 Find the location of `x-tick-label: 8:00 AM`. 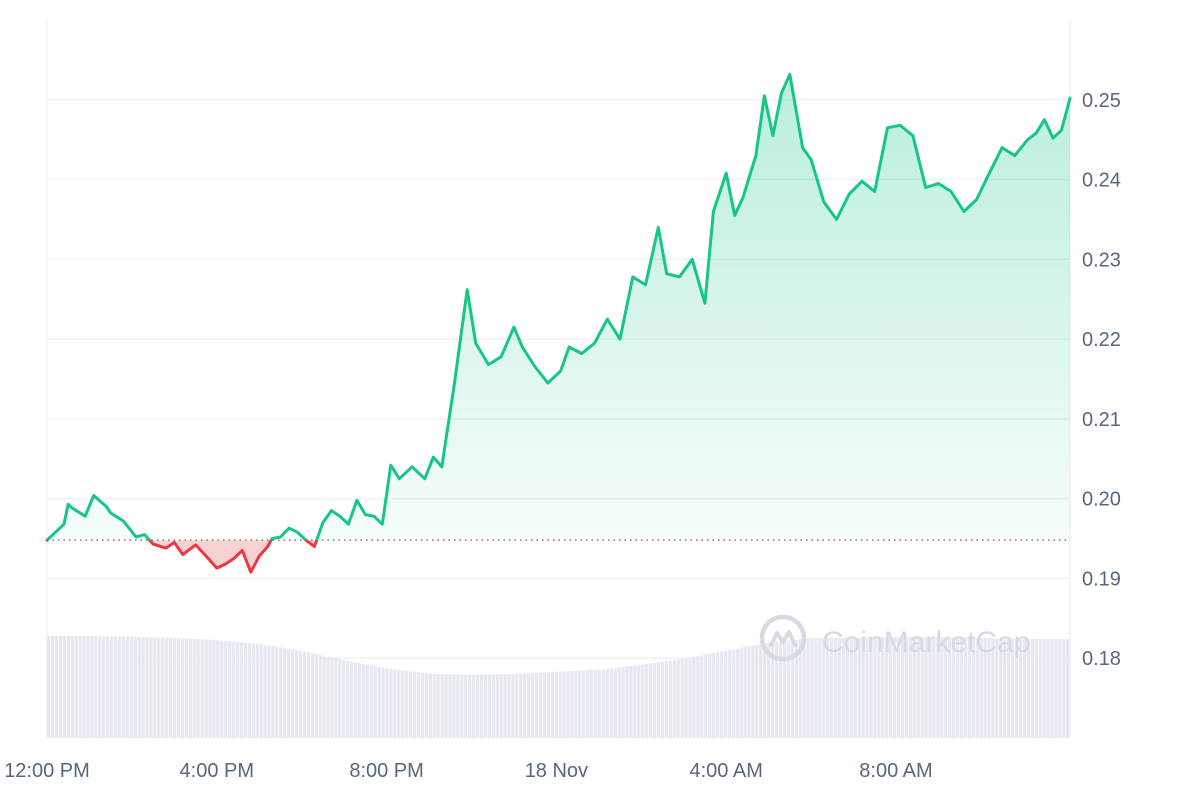

x-tick-label: 8:00 AM is located at coordinates (895, 771).